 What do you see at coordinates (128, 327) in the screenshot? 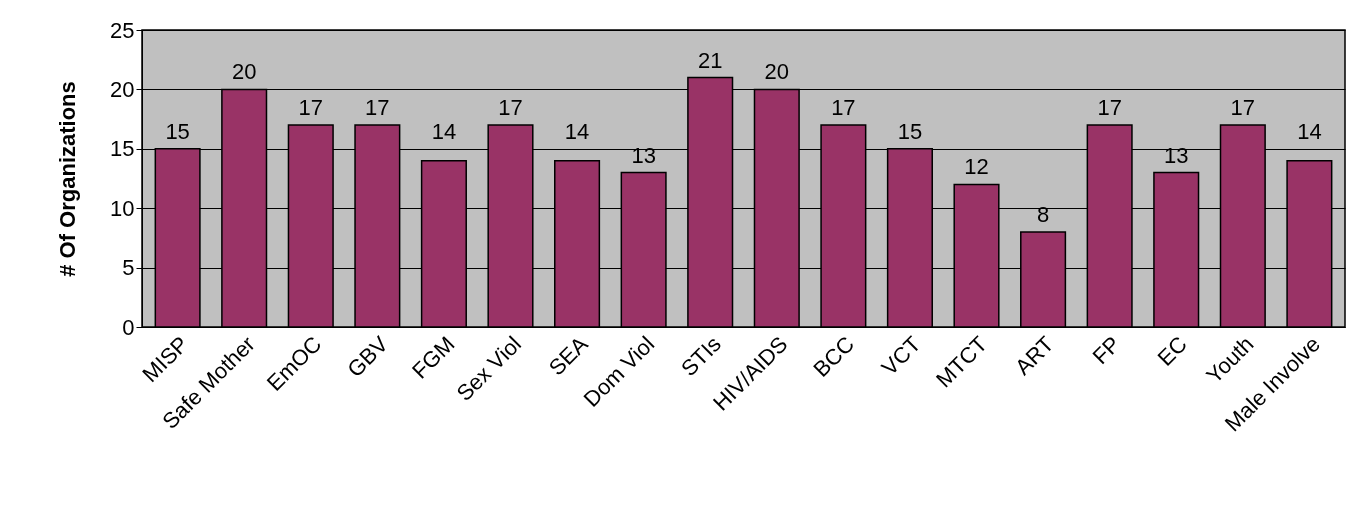
I see `y-tick-label: 0` at bounding box center [128, 327].